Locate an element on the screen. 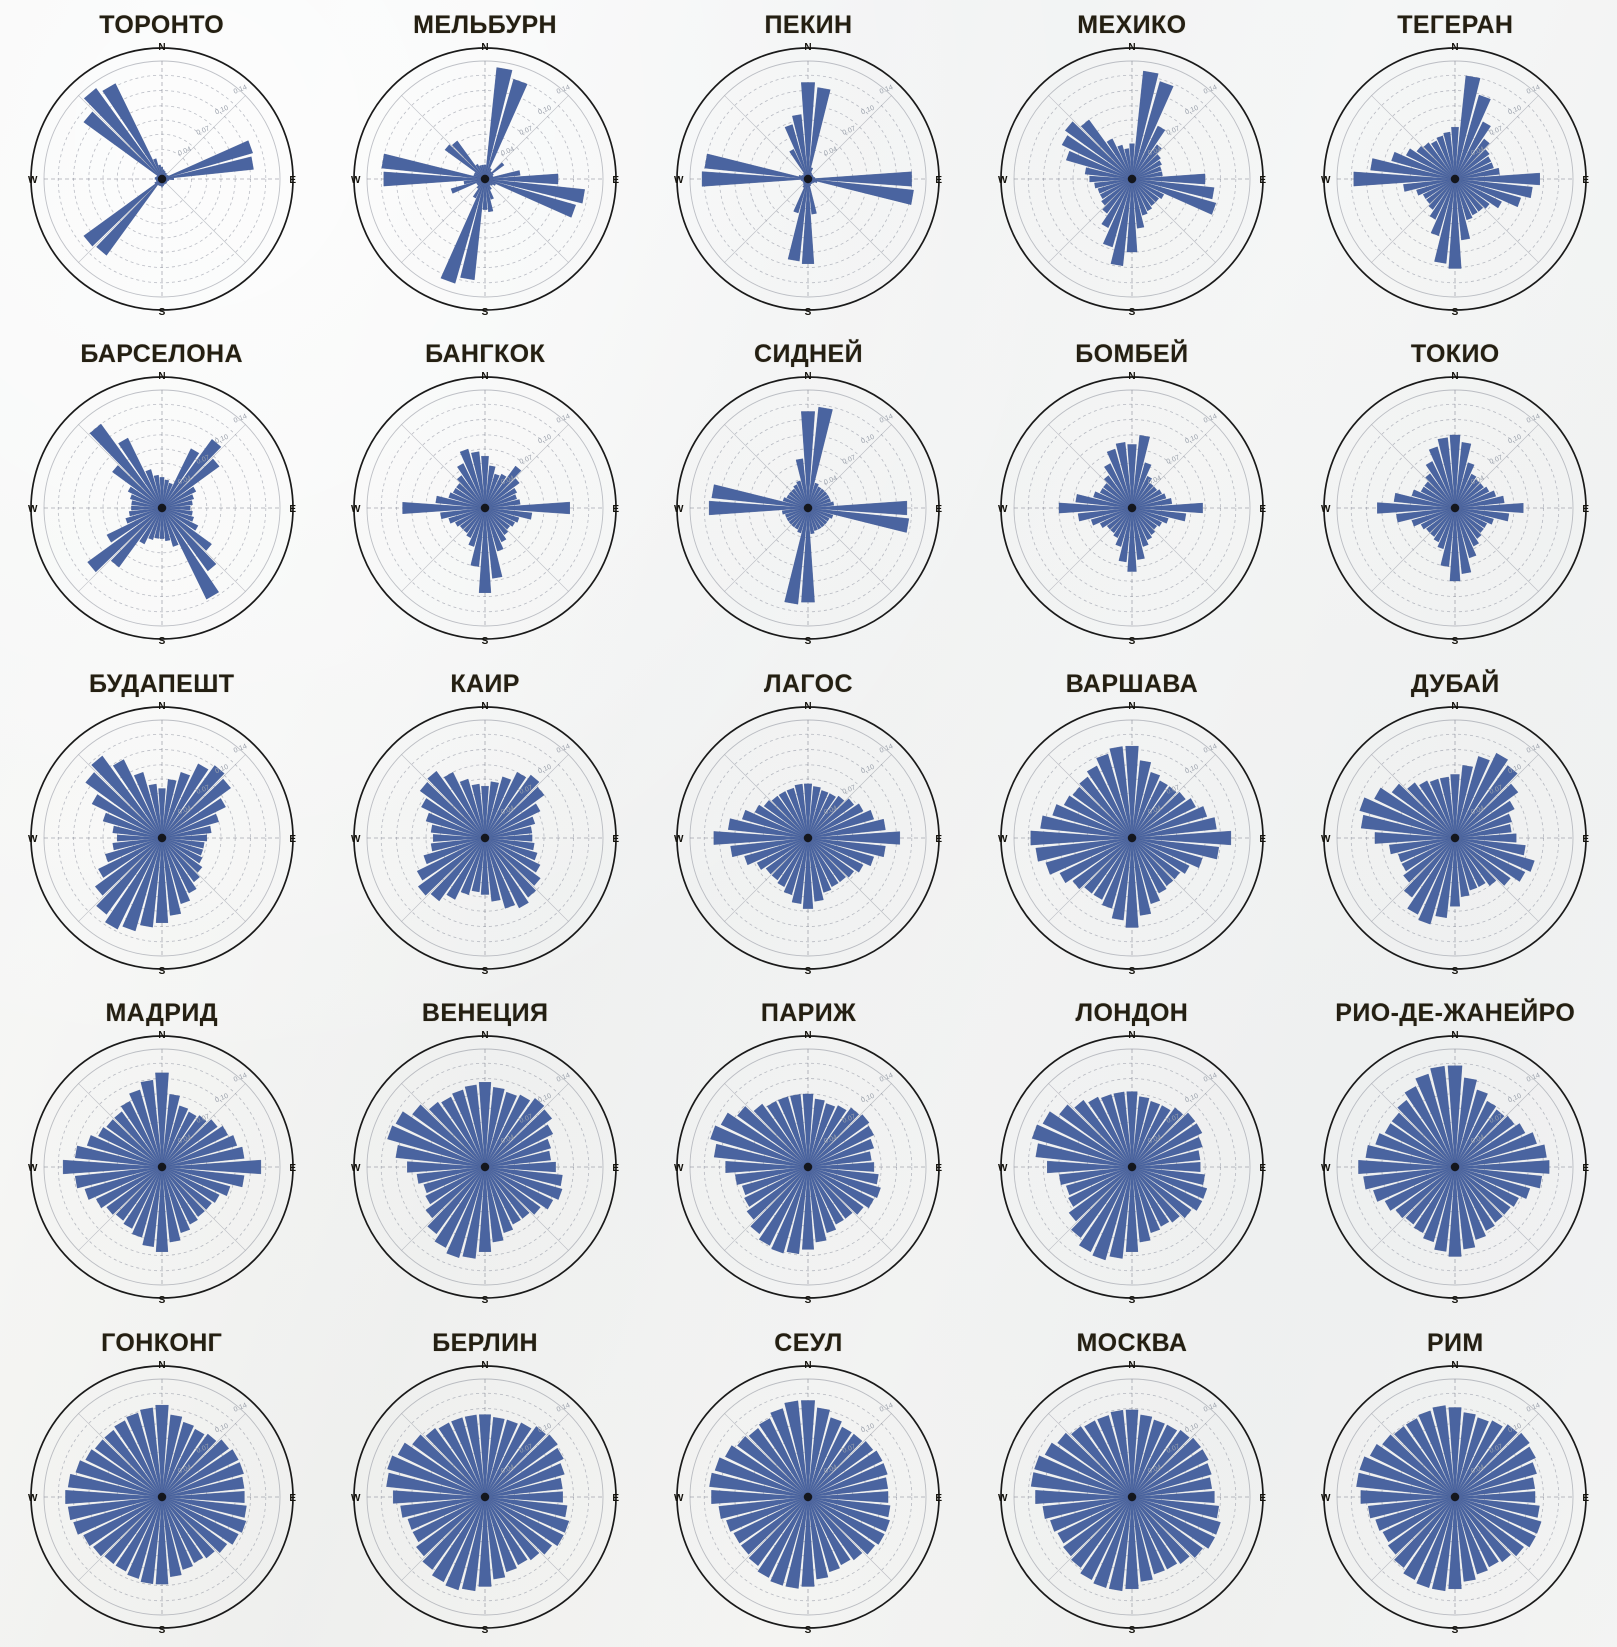 The image size is (1617, 1647). scale-tick-label: 0.04 is located at coordinates (1154, 811).